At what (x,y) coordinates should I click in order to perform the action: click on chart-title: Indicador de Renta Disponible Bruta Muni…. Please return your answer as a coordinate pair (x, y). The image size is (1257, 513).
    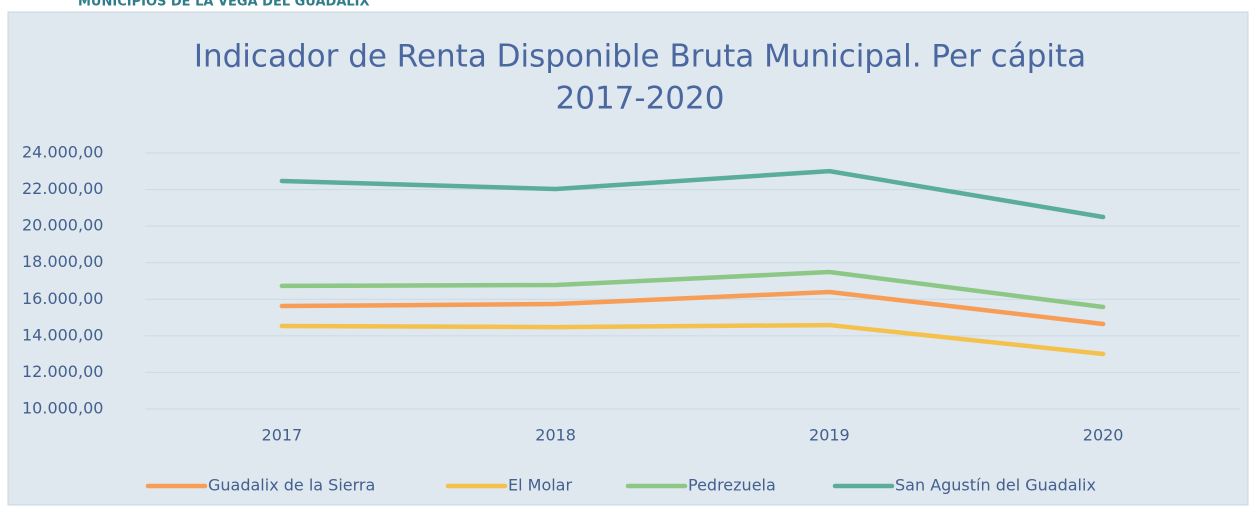
    Looking at the image, I should click on (640, 57).